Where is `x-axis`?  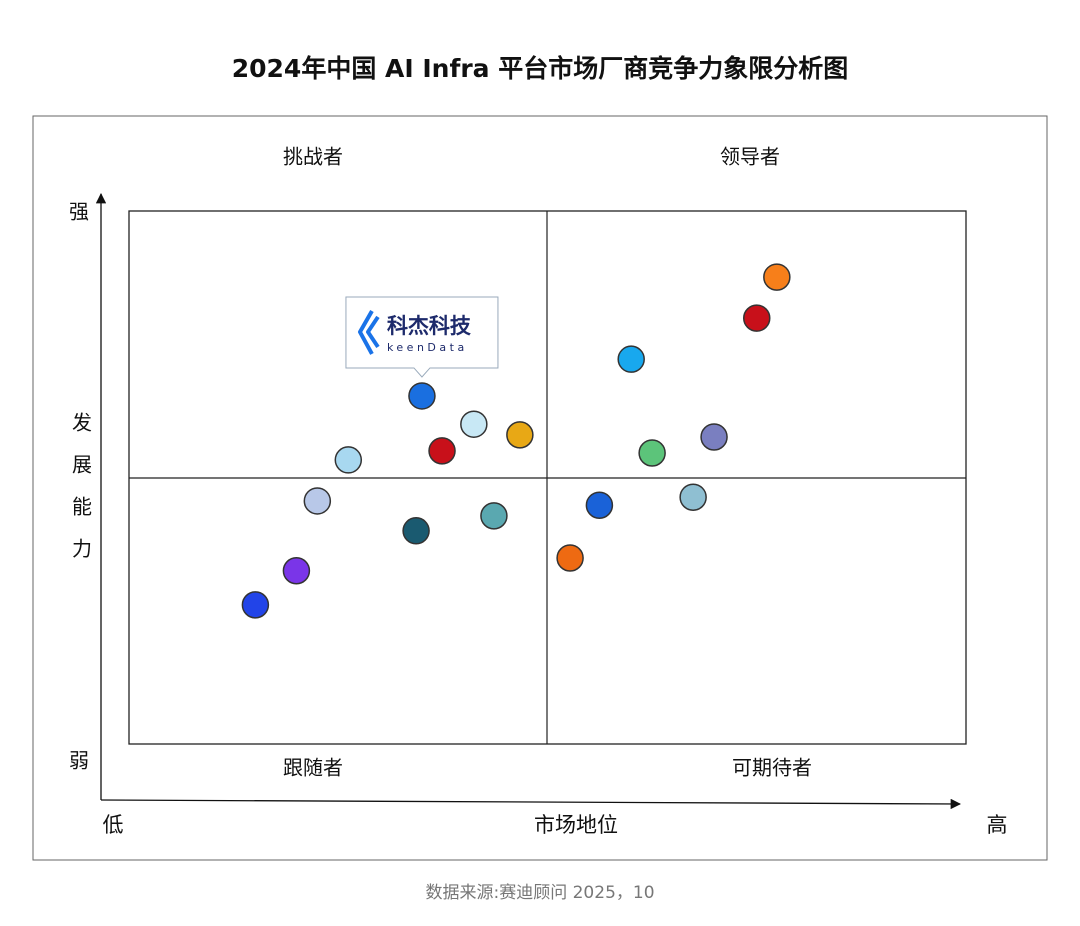
x-axis is located at coordinates (531, 804).